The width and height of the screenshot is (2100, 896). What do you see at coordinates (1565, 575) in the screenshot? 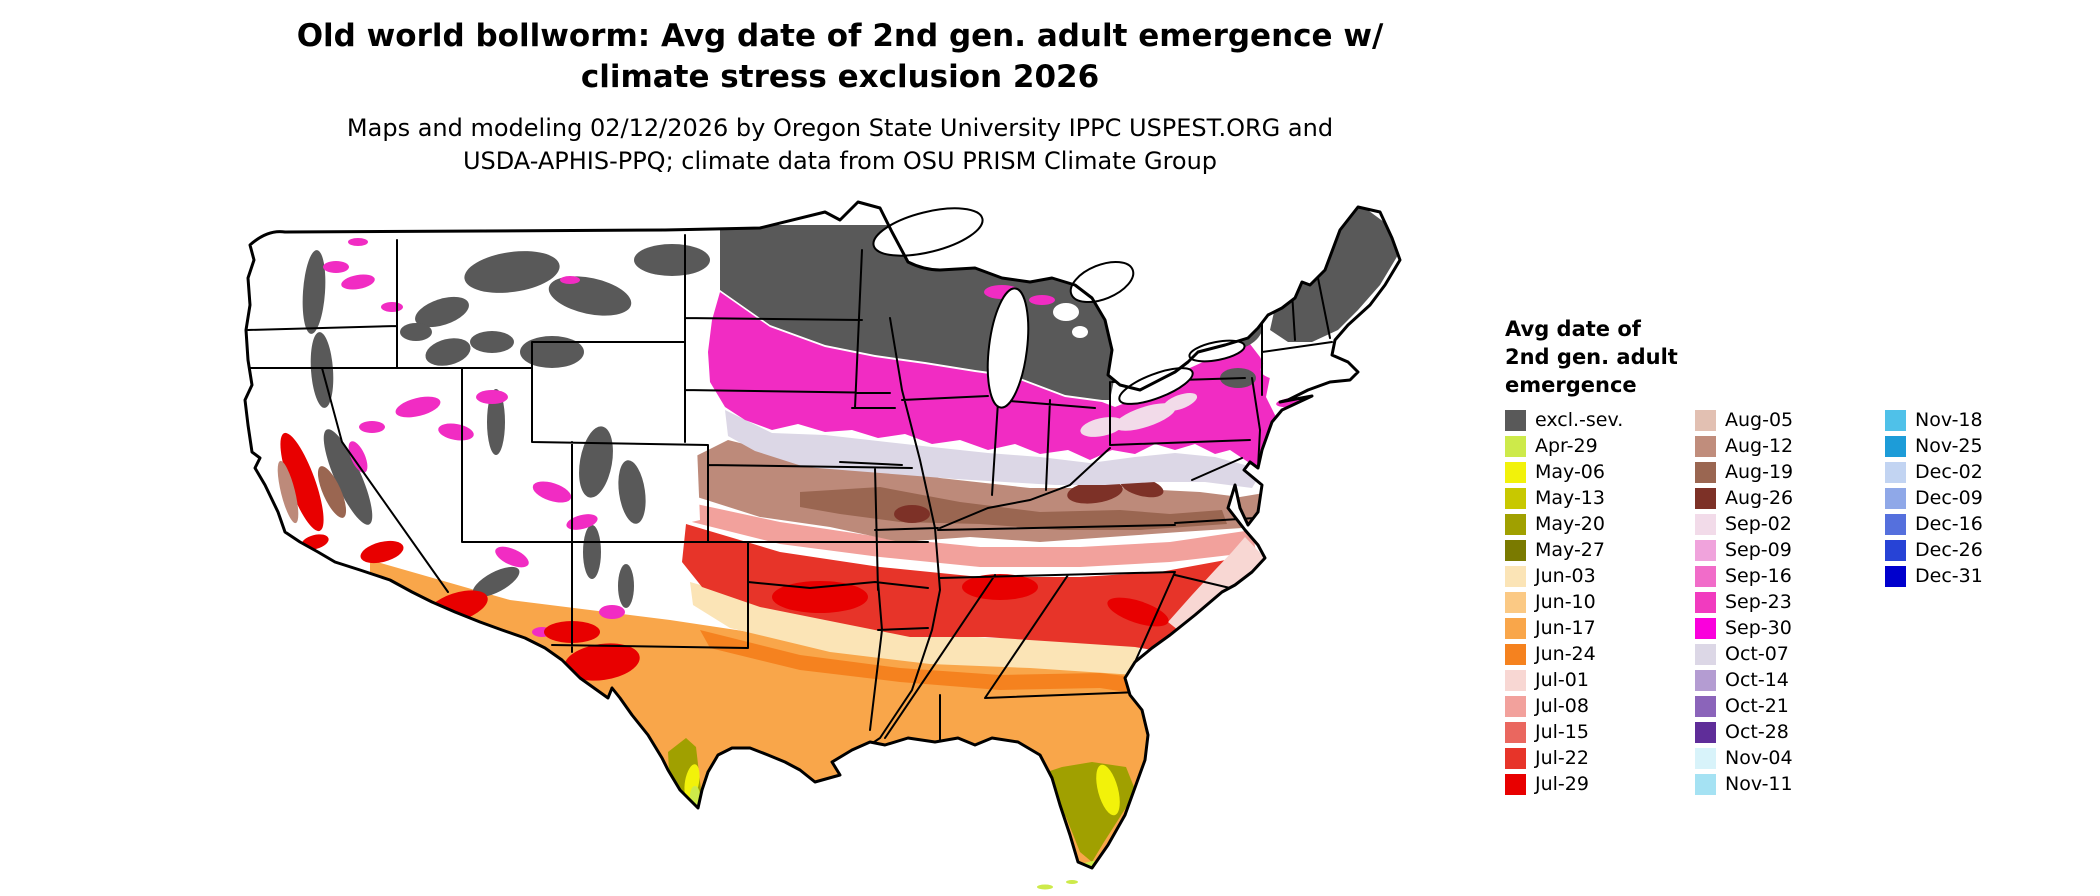
I see `legend-label: Jun-03` at bounding box center [1565, 575].